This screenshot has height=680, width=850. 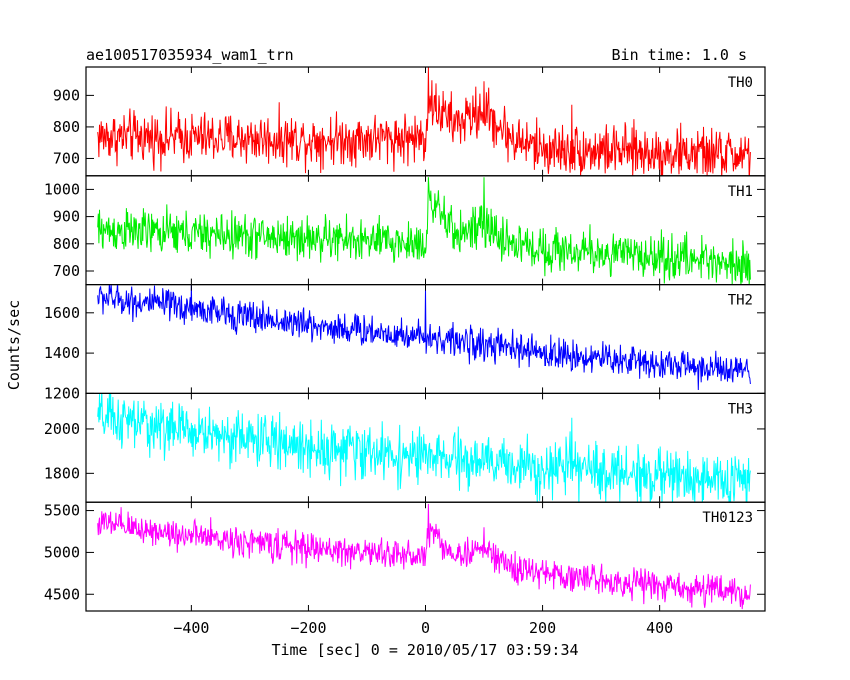 What do you see at coordinates (679, 55) in the screenshot?
I see `bin-time-label: Bin time: 1.0 s` at bounding box center [679, 55].